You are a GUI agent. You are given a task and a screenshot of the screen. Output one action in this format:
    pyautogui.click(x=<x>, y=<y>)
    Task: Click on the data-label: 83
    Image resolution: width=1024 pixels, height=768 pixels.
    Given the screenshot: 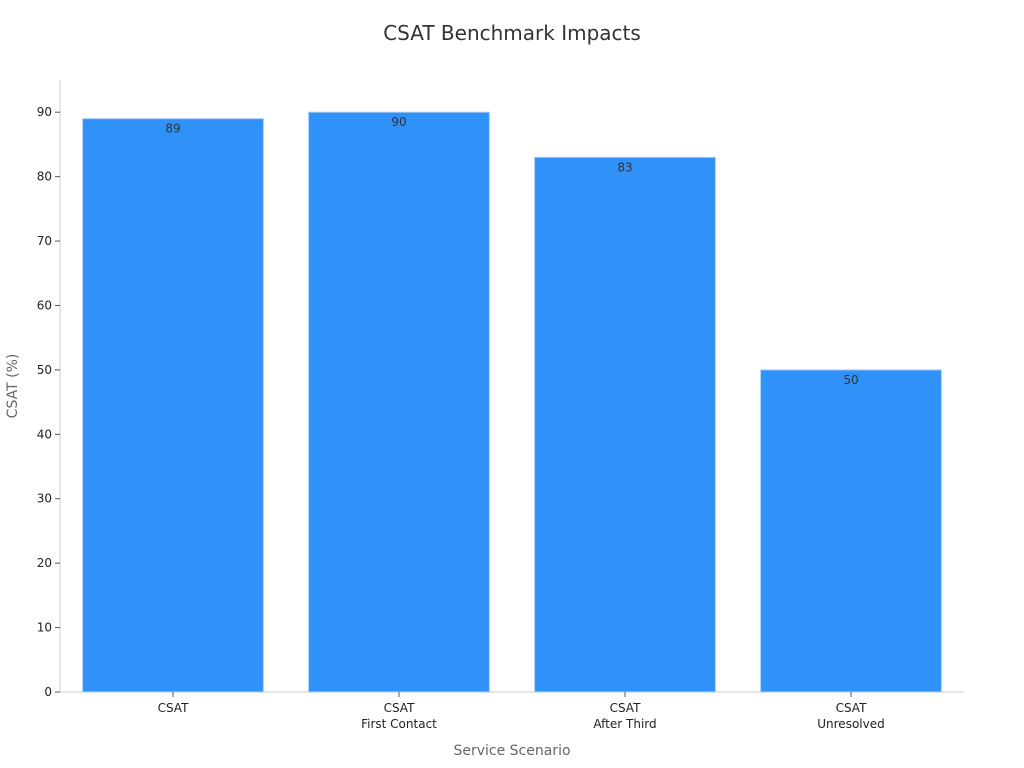 What is the action you would take?
    pyautogui.click(x=624, y=167)
    